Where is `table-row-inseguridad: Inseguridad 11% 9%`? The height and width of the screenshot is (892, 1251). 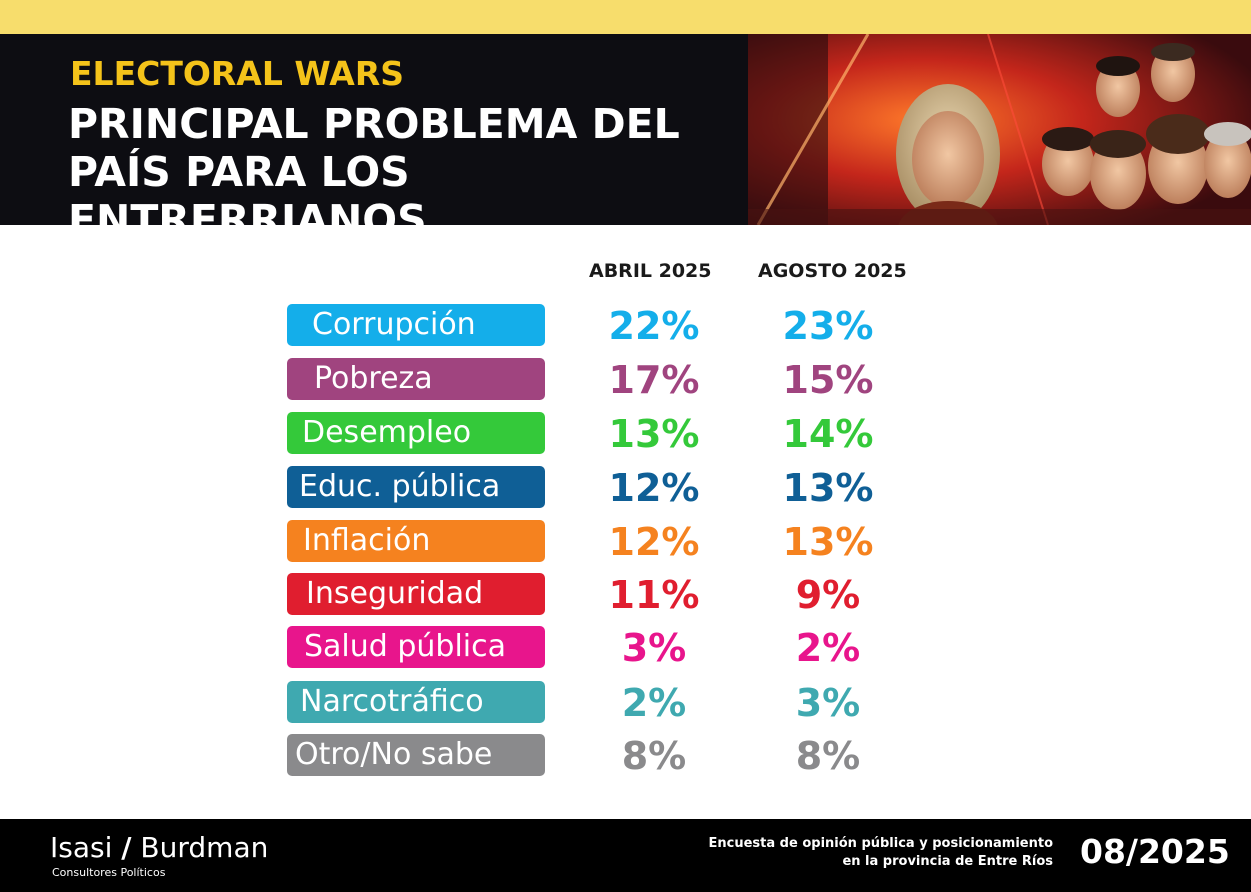
table-row-inseguridad: Inseguridad 11% 9% is located at coordinates (625, 595).